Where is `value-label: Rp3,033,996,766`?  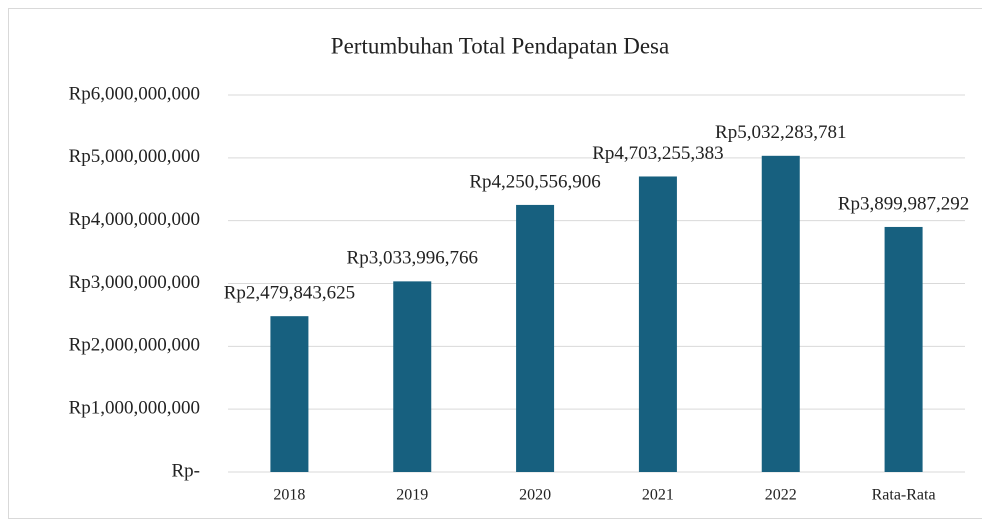
value-label: Rp3,033,996,766 is located at coordinates (412, 258).